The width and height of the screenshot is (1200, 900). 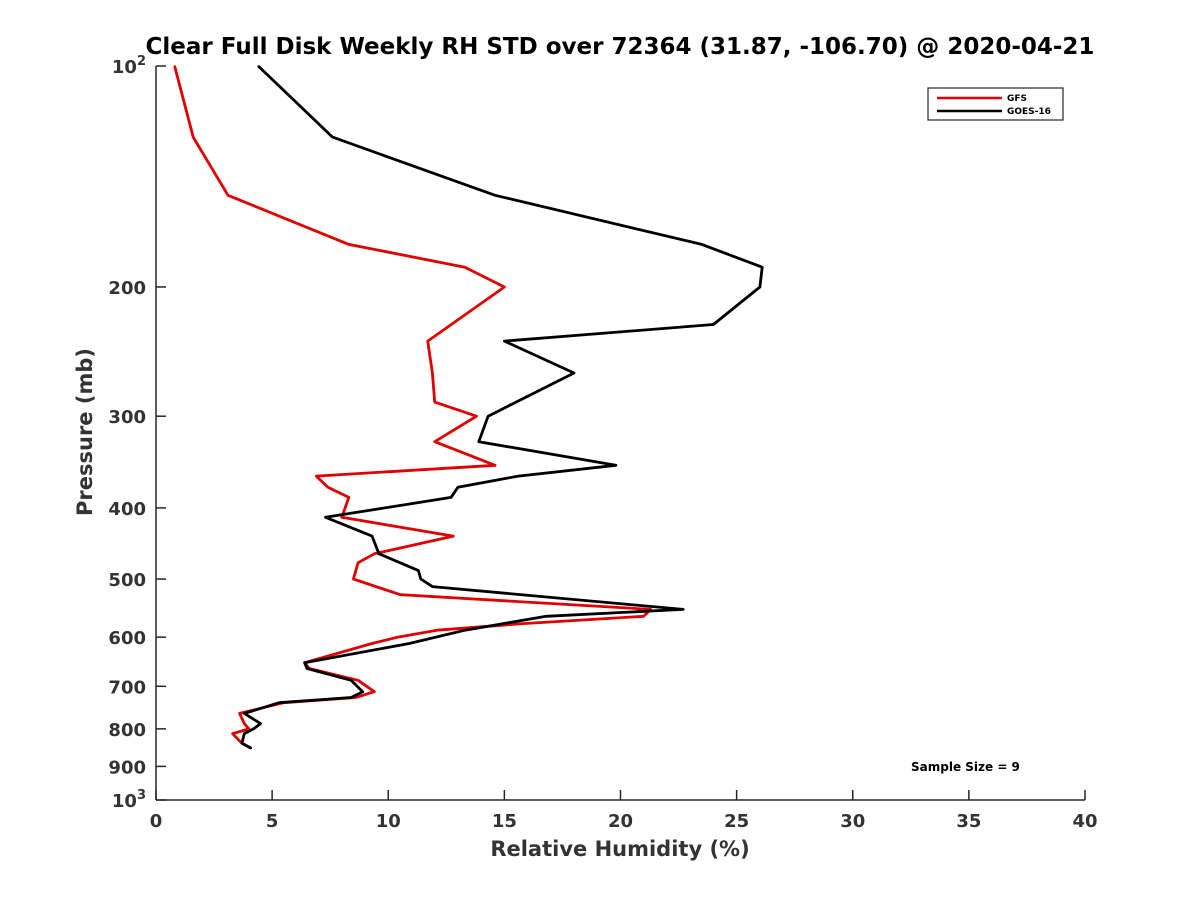 What do you see at coordinates (1017, 99) in the screenshot?
I see `legend-label: GFS` at bounding box center [1017, 99].